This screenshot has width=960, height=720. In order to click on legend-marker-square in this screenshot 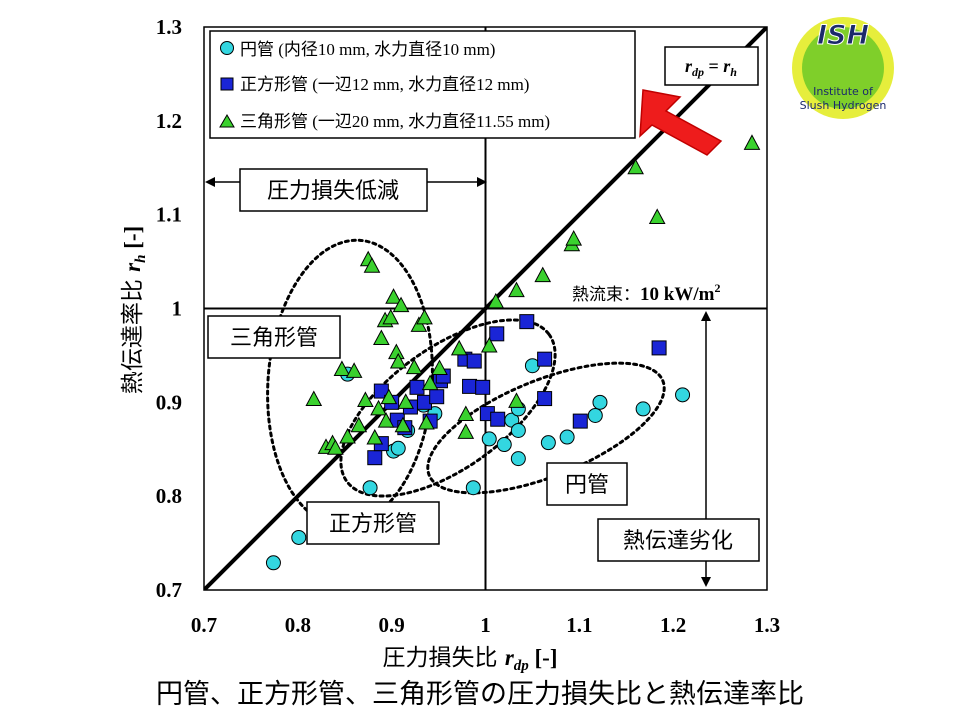, I will do `click(227, 84)`.